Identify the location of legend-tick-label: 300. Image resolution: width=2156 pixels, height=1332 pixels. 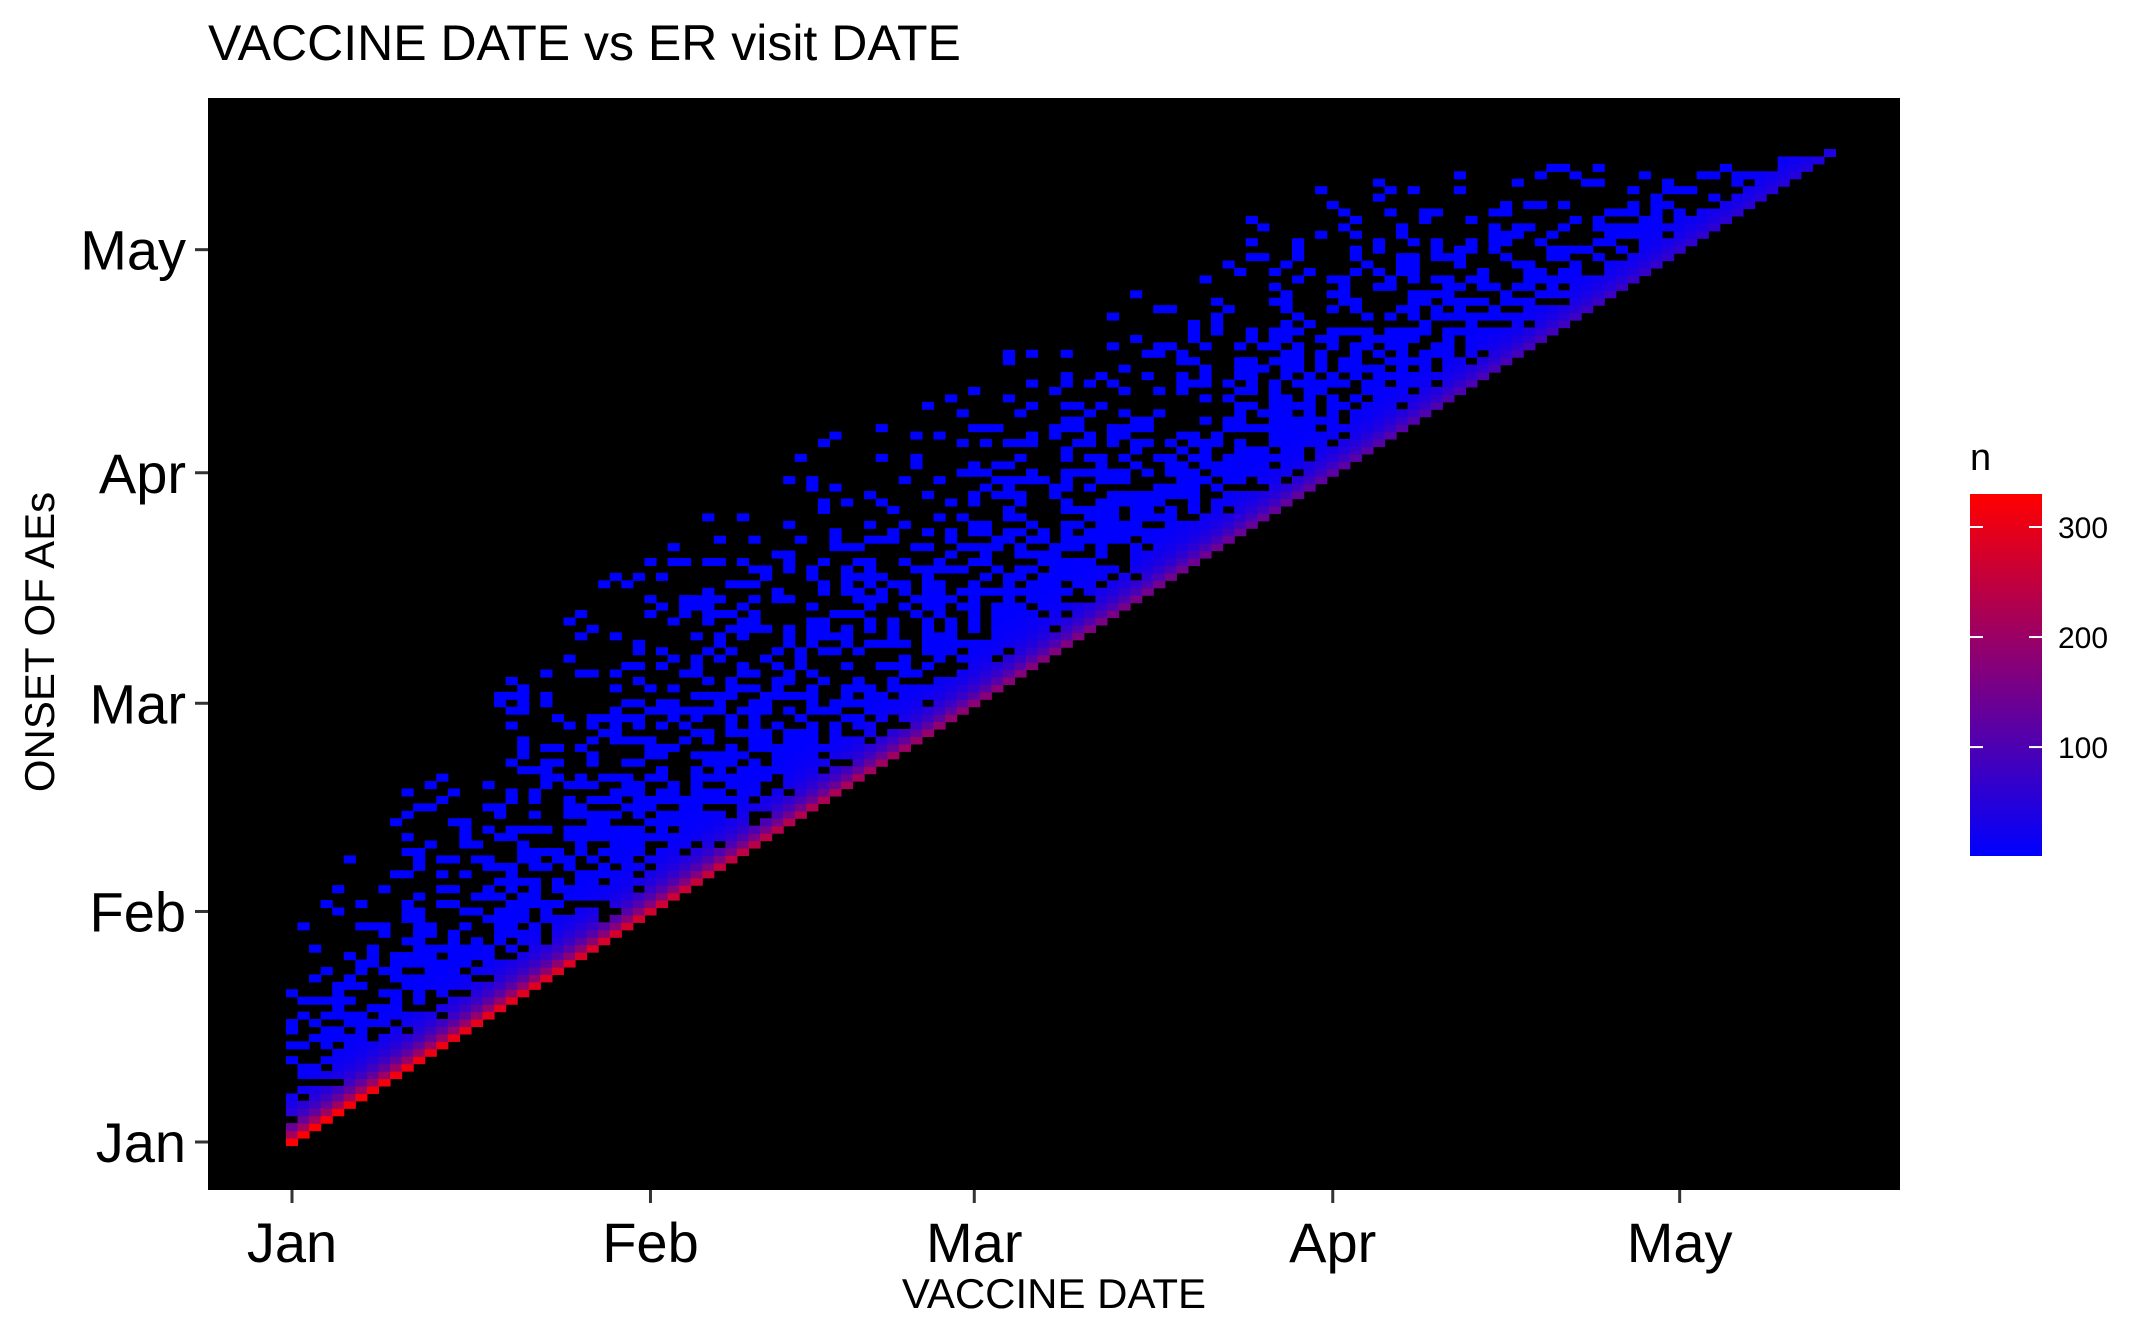
(2083, 528).